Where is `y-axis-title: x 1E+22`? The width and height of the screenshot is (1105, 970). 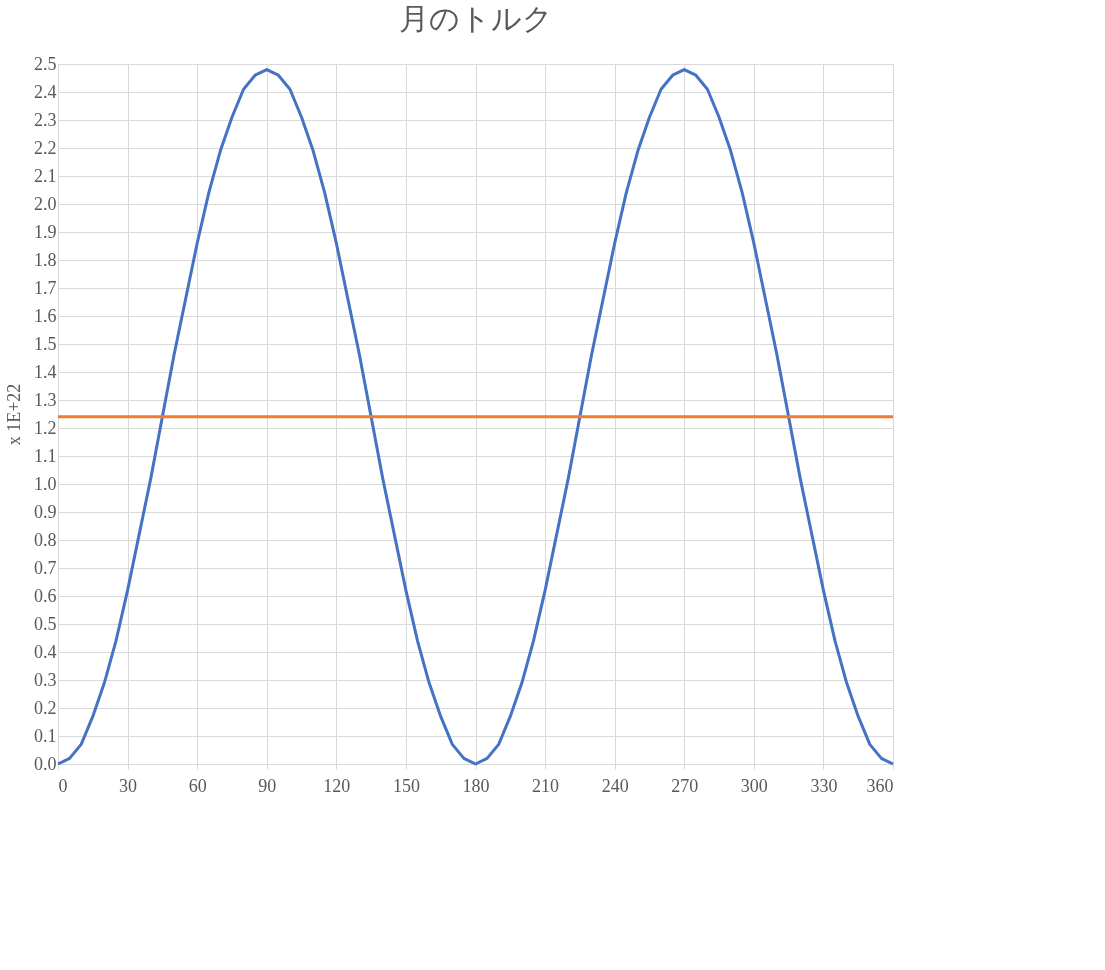 y-axis-title: x 1E+22 is located at coordinates (14, 414).